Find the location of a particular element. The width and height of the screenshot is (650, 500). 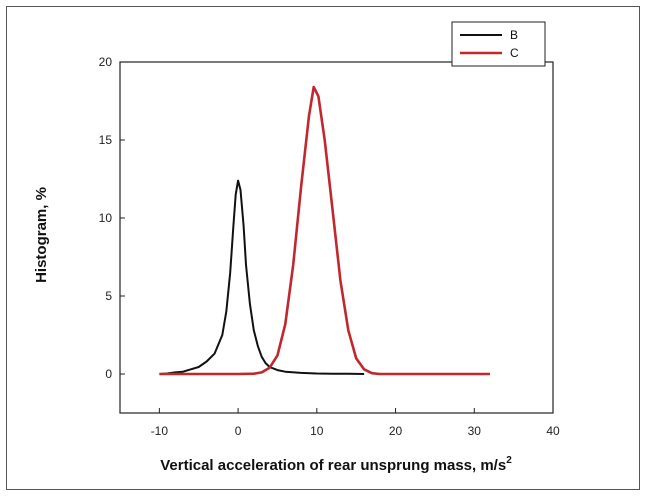

legend-label-c: C is located at coordinates (514, 53).